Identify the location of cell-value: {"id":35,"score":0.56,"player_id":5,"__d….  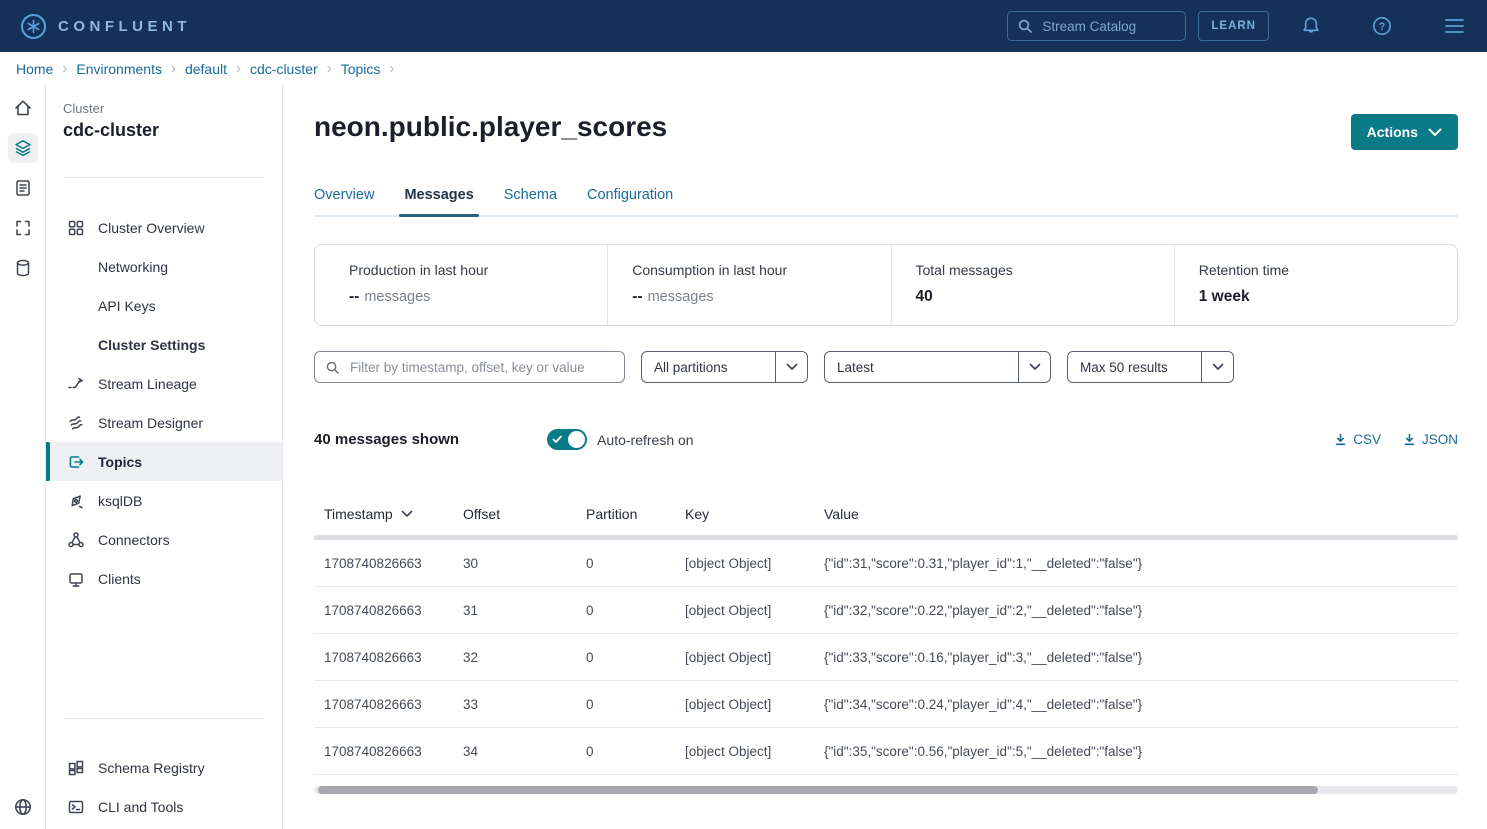
(983, 751).